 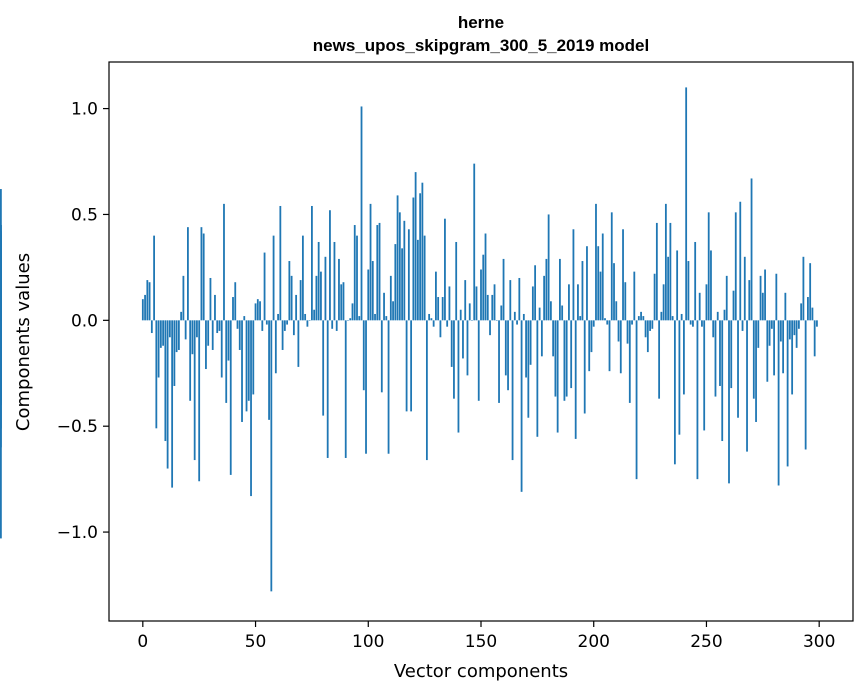 What do you see at coordinates (481, 22) in the screenshot?
I see `chart-title: herne` at bounding box center [481, 22].